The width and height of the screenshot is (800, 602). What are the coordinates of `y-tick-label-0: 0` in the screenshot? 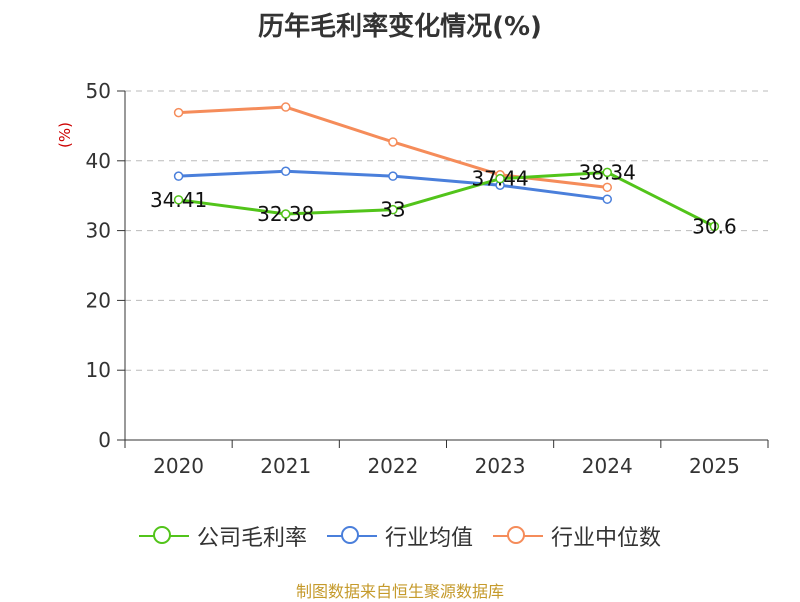 It's located at (104, 440).